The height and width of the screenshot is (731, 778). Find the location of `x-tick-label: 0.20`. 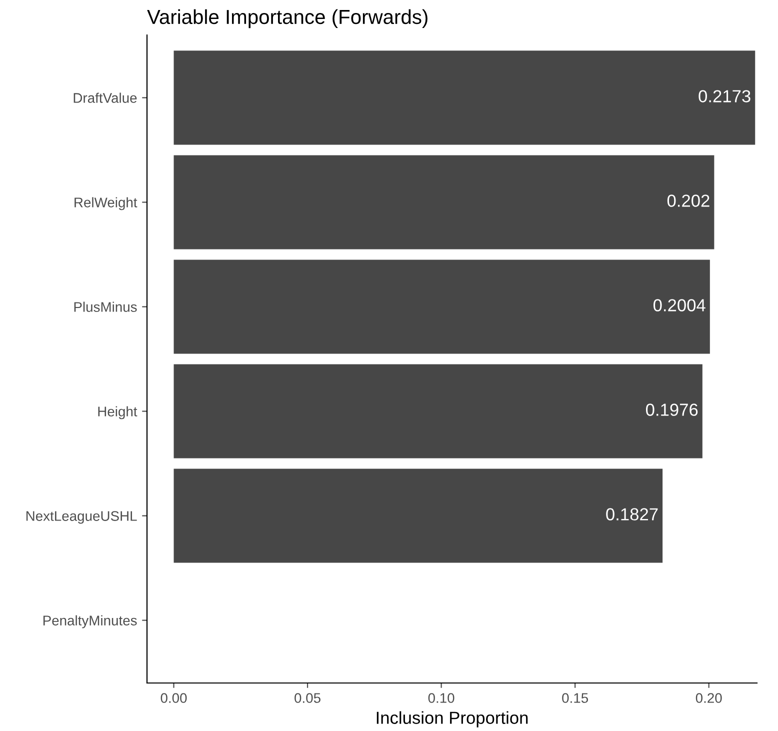

x-tick-label: 0.20 is located at coordinates (709, 698).